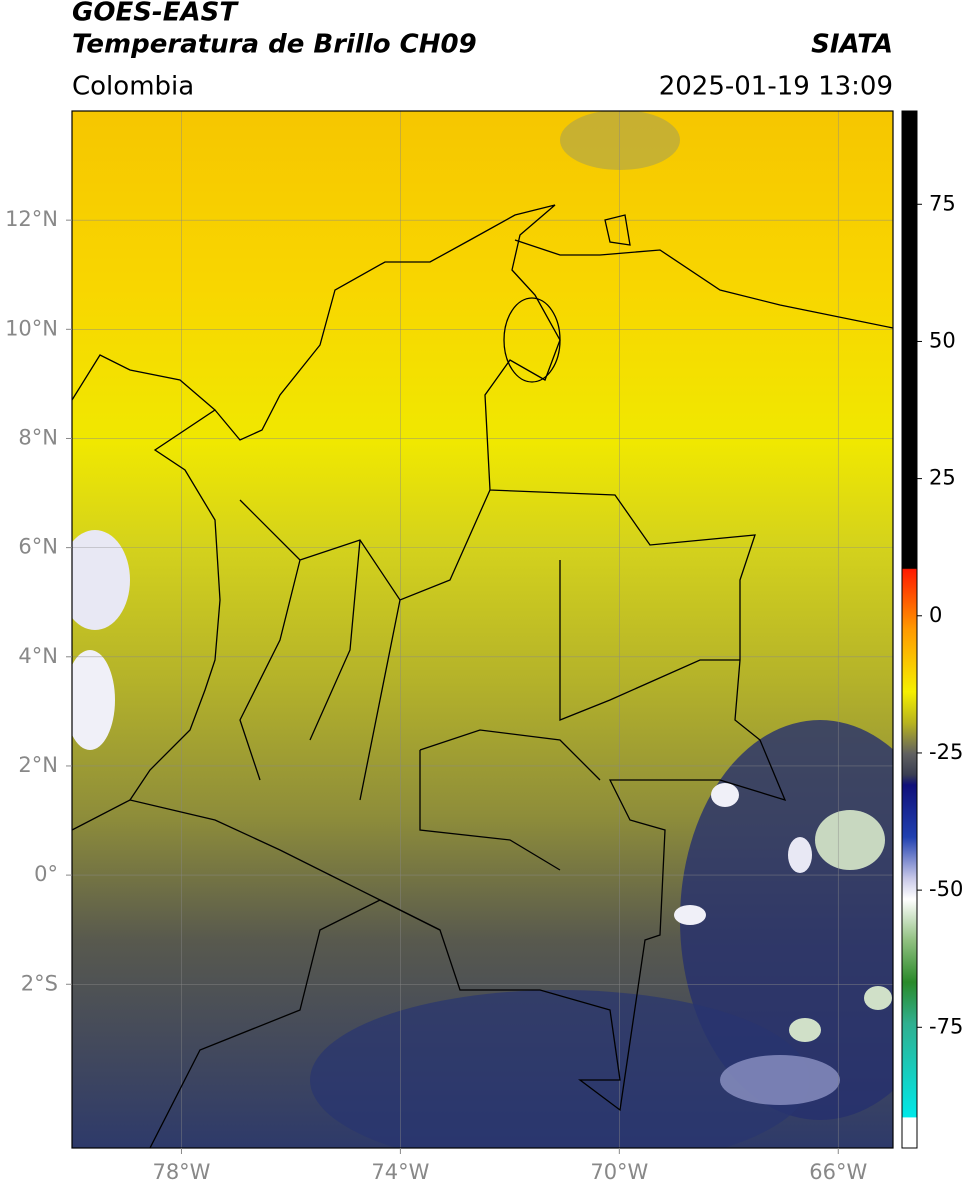 Image resolution: width=966 pixels, height=1190 pixels. I want to click on y-tick-label: 4°N, so click(38, 656).